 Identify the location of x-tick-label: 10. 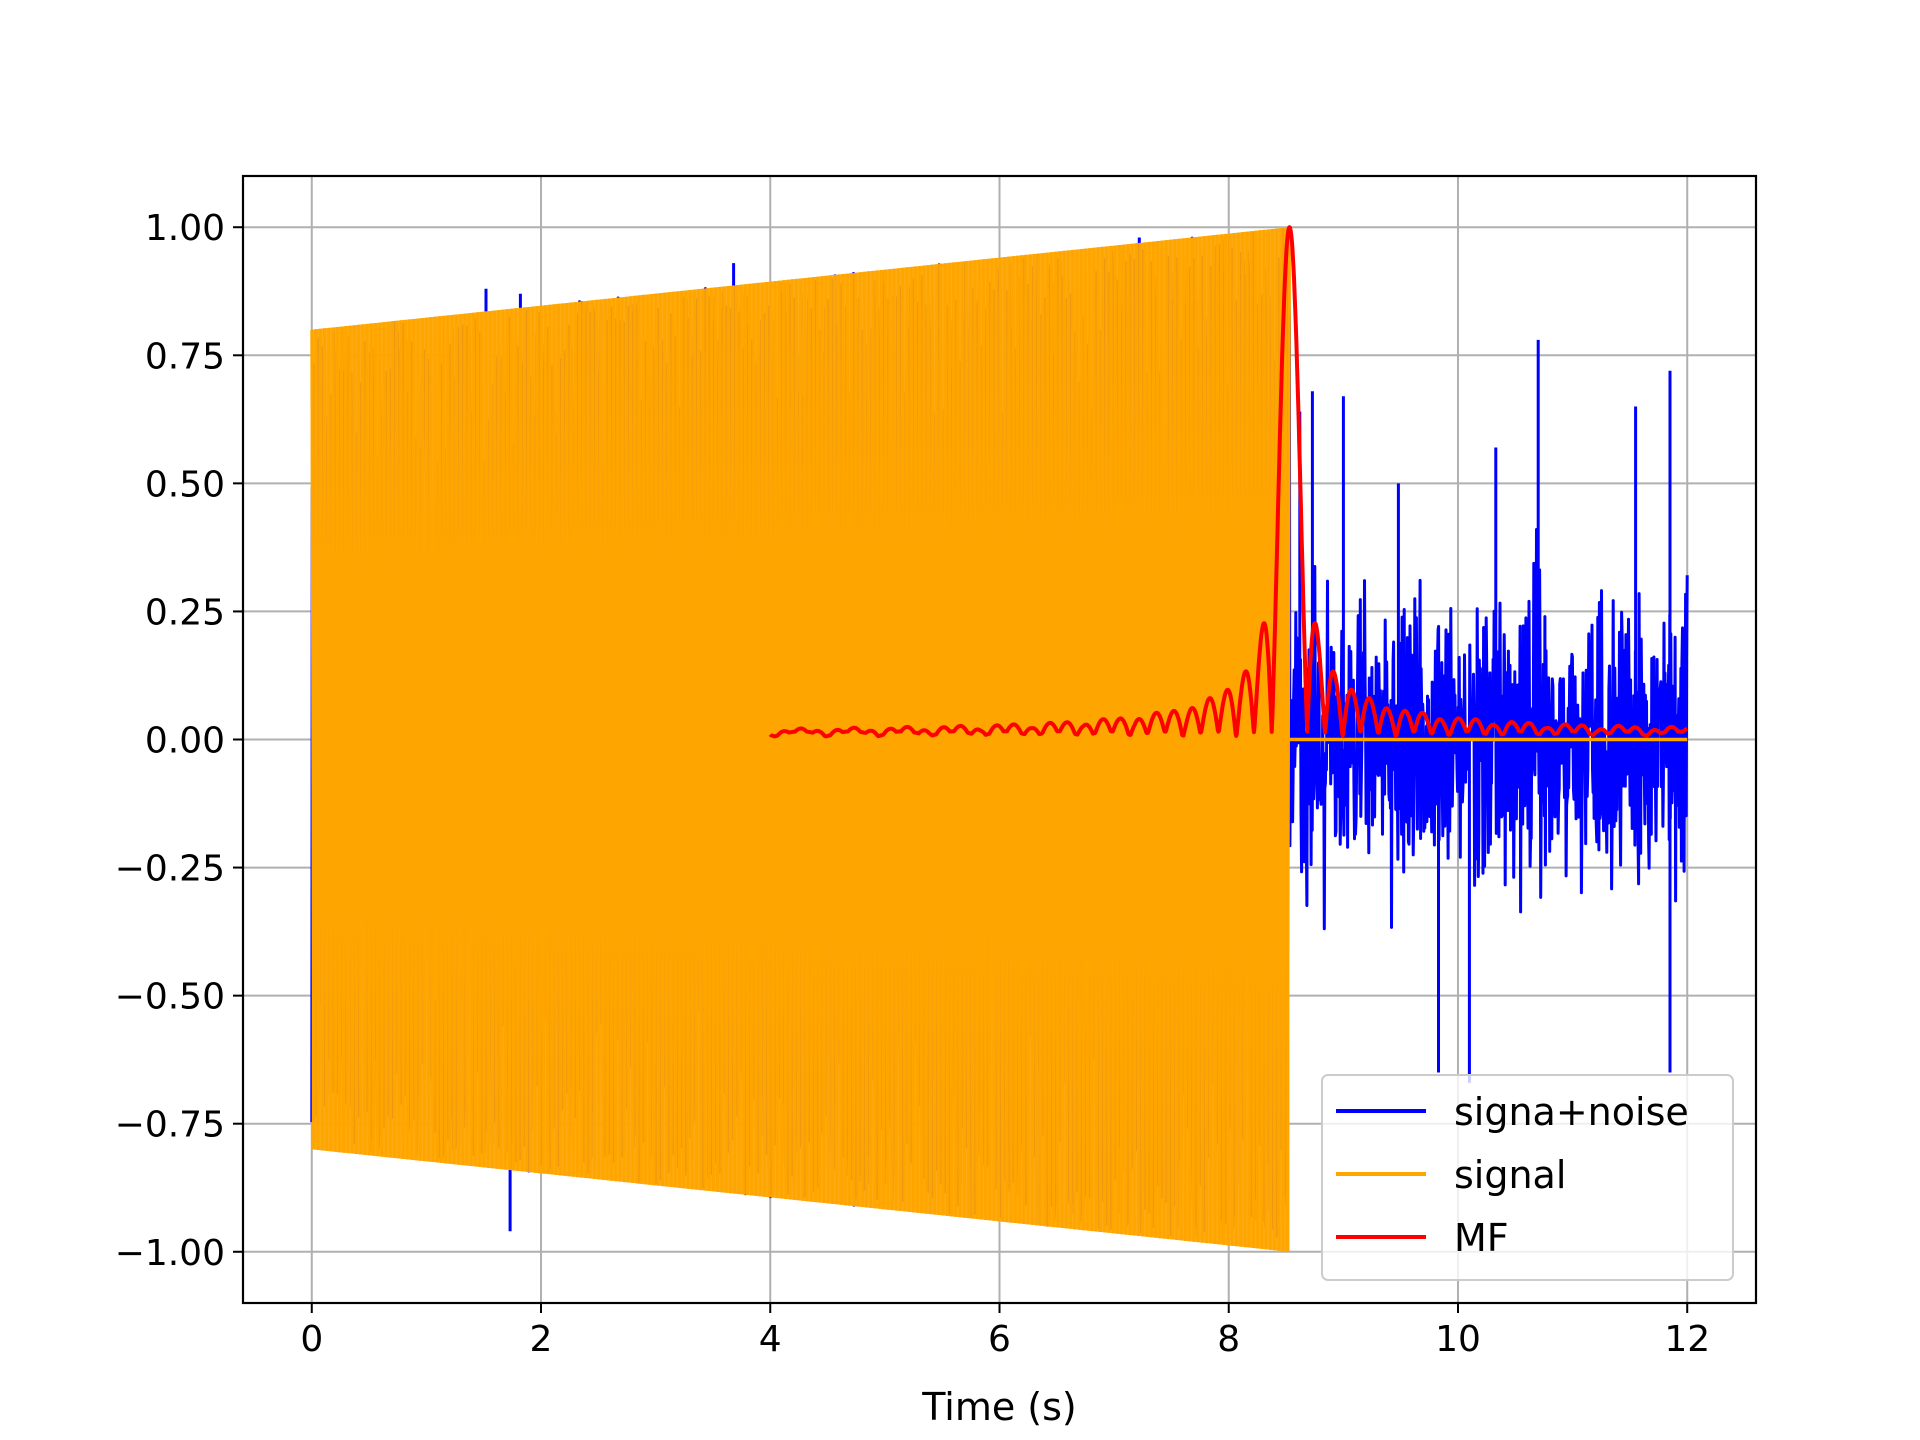
(1458, 1339).